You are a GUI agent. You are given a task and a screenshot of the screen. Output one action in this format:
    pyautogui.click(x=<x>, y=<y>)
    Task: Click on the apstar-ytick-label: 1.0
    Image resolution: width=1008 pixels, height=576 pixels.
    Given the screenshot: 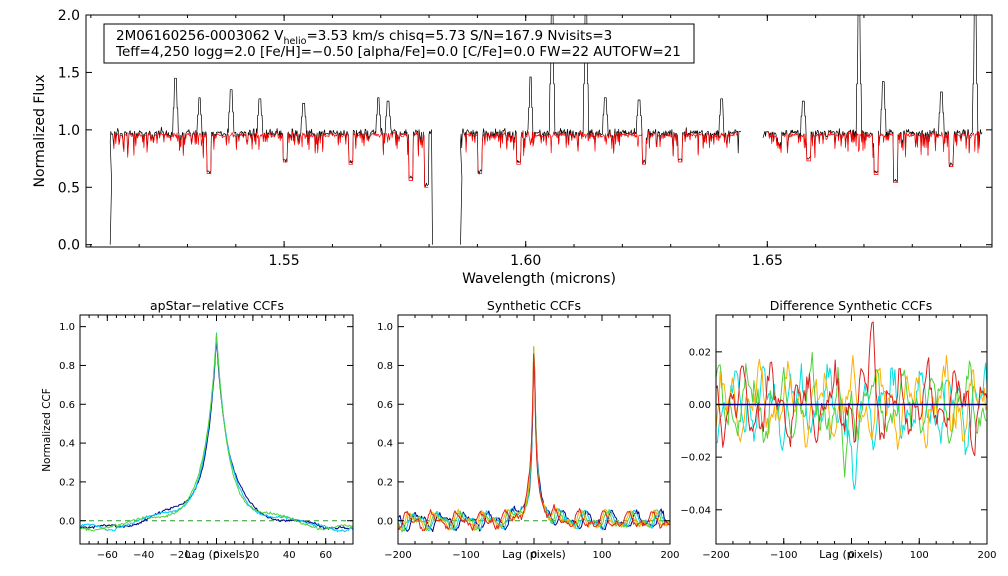 What is the action you would take?
    pyautogui.click(x=67, y=327)
    